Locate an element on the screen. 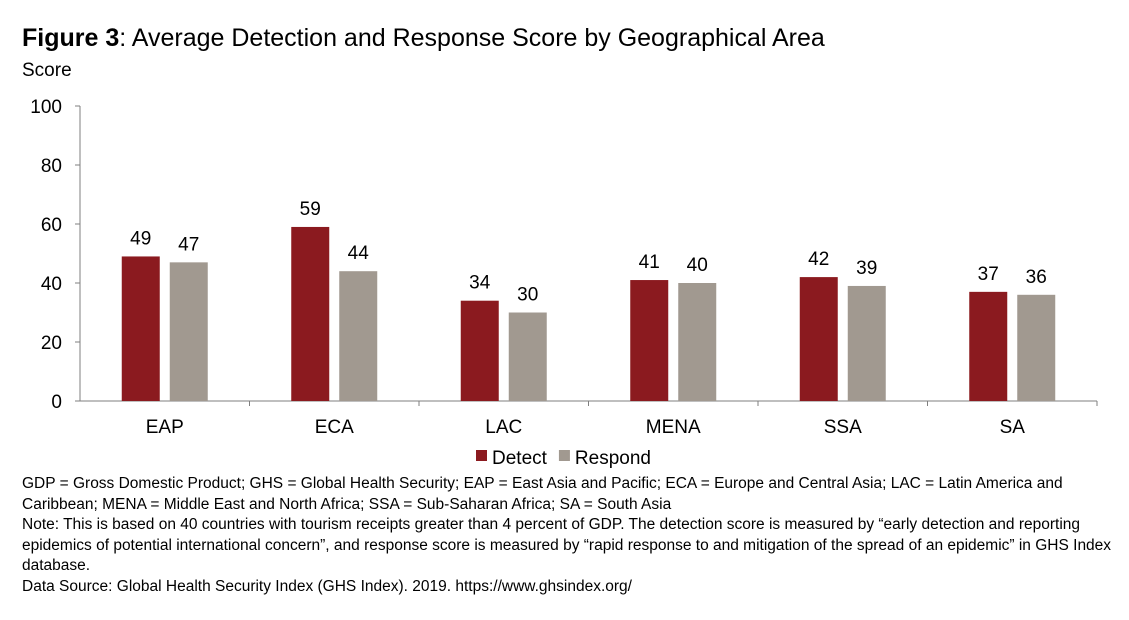  y-axis-label: Score is located at coordinates (47, 70).